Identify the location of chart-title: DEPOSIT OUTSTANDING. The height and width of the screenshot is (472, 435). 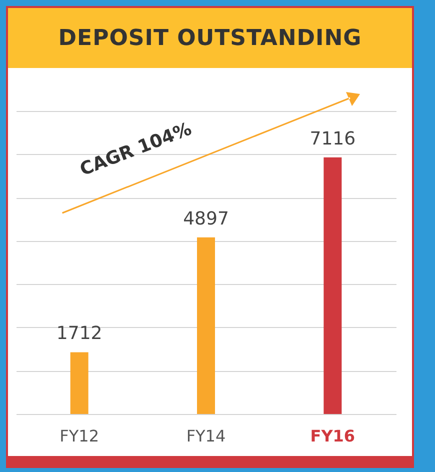
(210, 38).